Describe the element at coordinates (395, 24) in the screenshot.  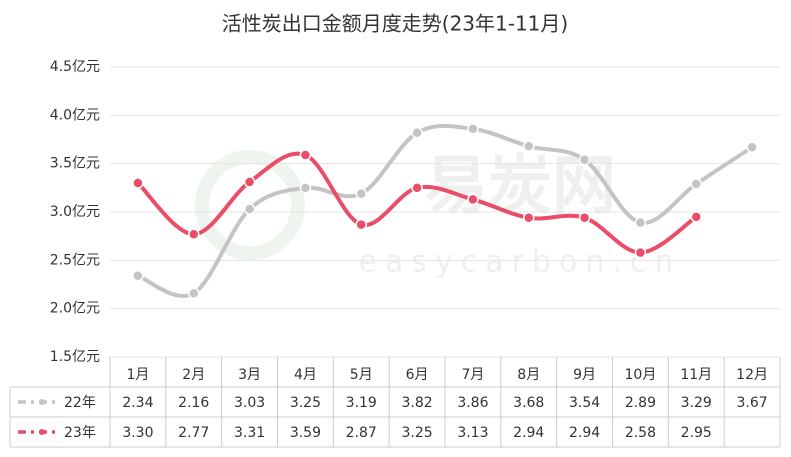
I see `chart-title: 活性炭出口金额月度走势(23年1-11月)` at that location.